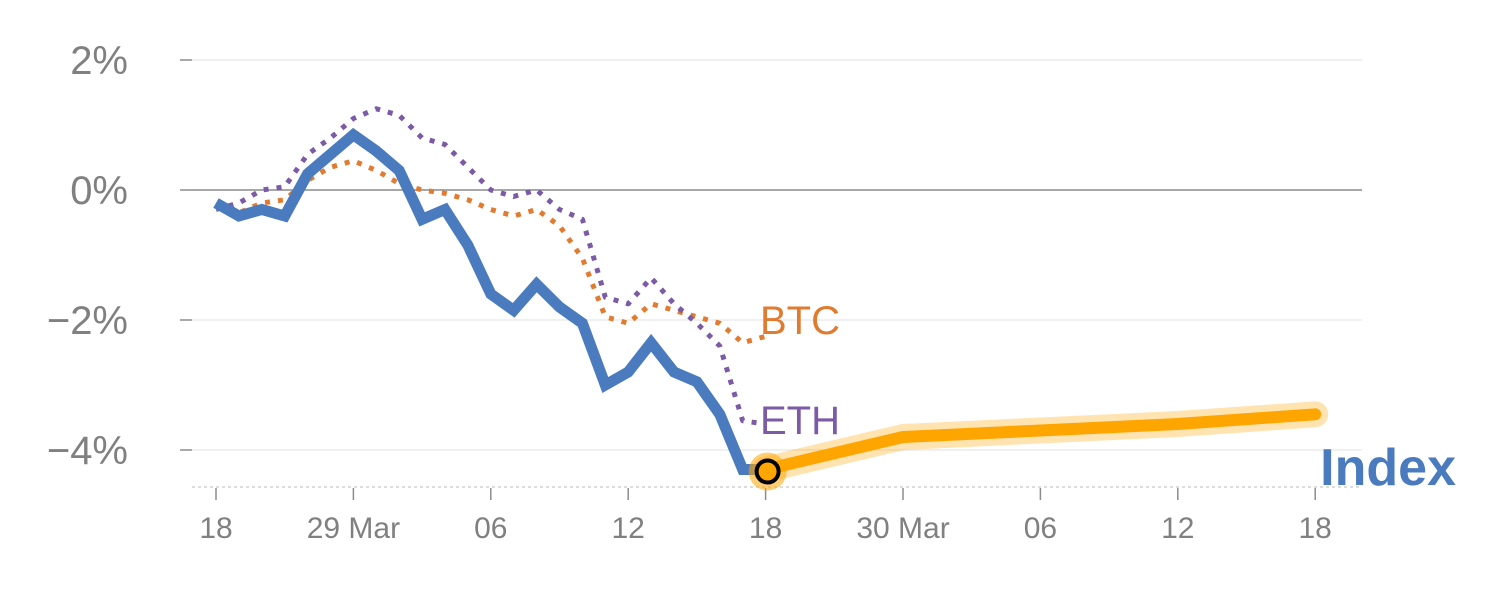 The image size is (1500, 600). I want to click on y-tick-label: 0%, so click(99, 191).